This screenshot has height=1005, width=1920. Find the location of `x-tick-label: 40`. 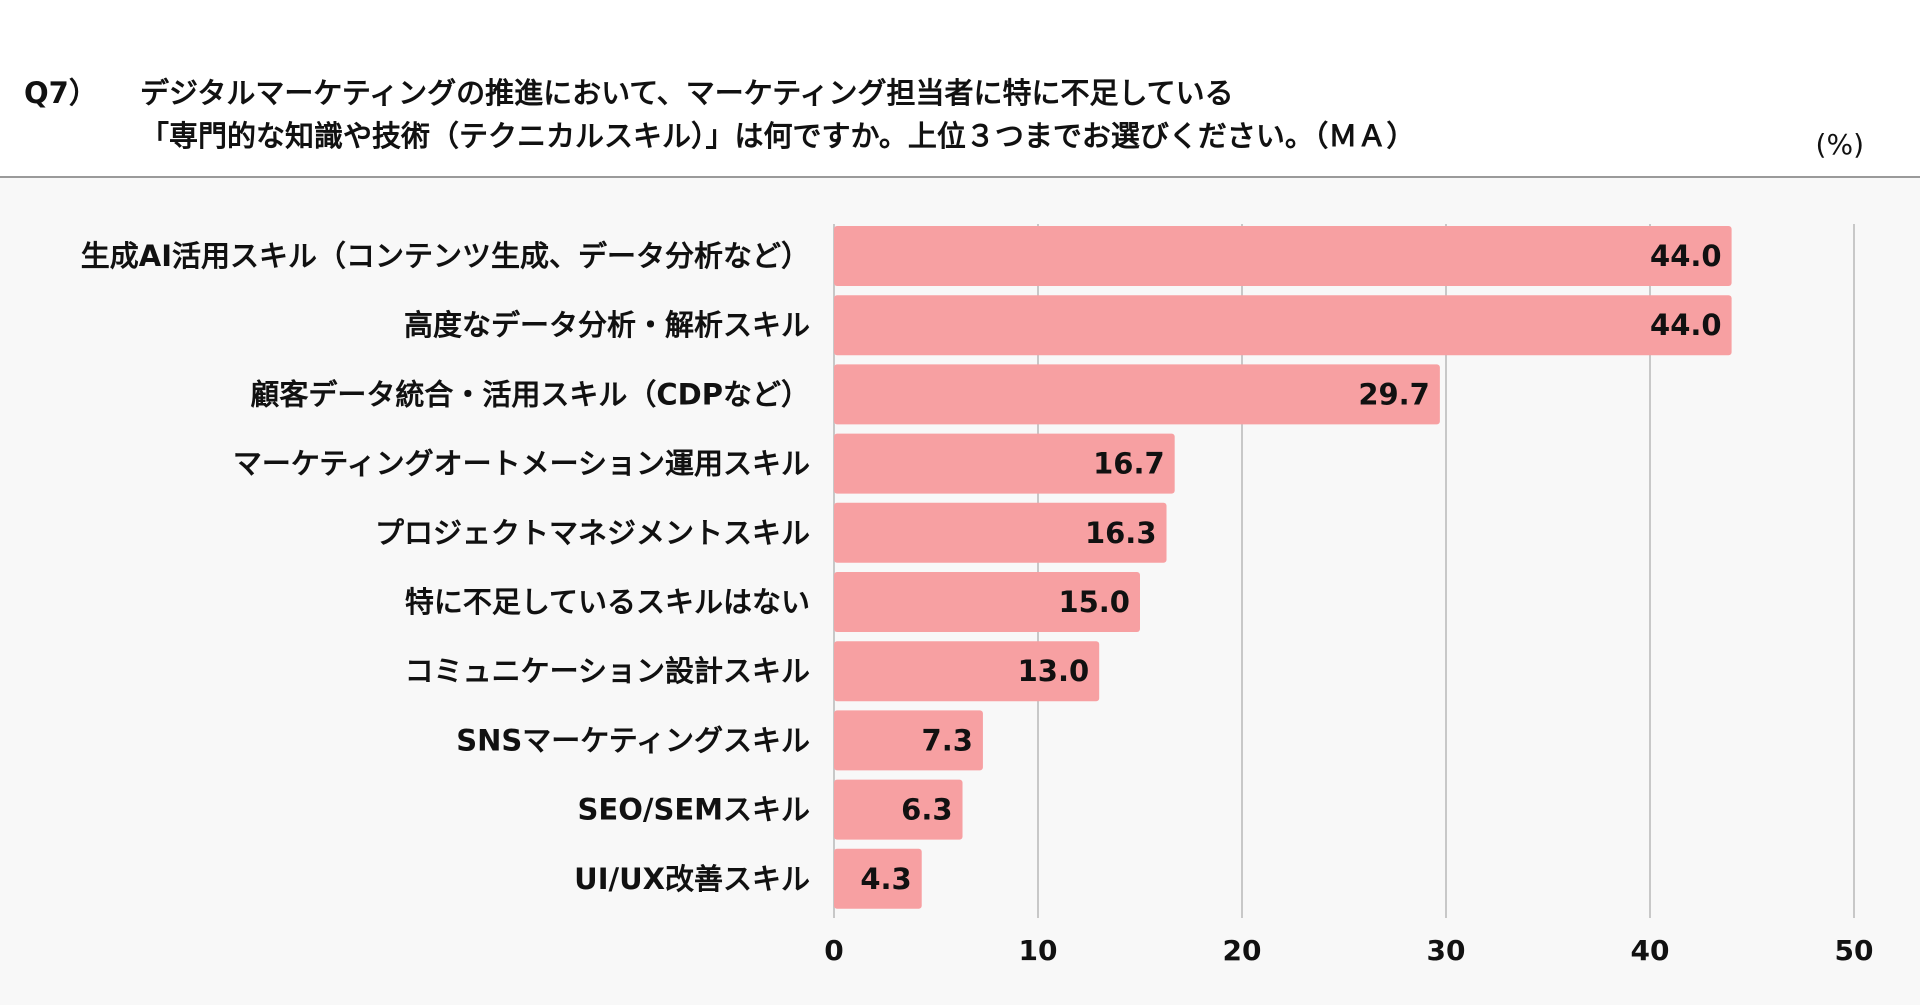

x-tick-label: 40 is located at coordinates (1650, 950).